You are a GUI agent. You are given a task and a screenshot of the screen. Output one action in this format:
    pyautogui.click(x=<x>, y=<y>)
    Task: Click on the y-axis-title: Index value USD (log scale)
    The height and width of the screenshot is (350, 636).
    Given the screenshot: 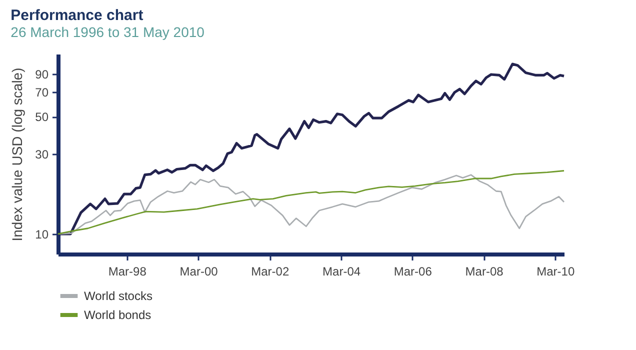 What is the action you would take?
    pyautogui.click(x=17, y=155)
    